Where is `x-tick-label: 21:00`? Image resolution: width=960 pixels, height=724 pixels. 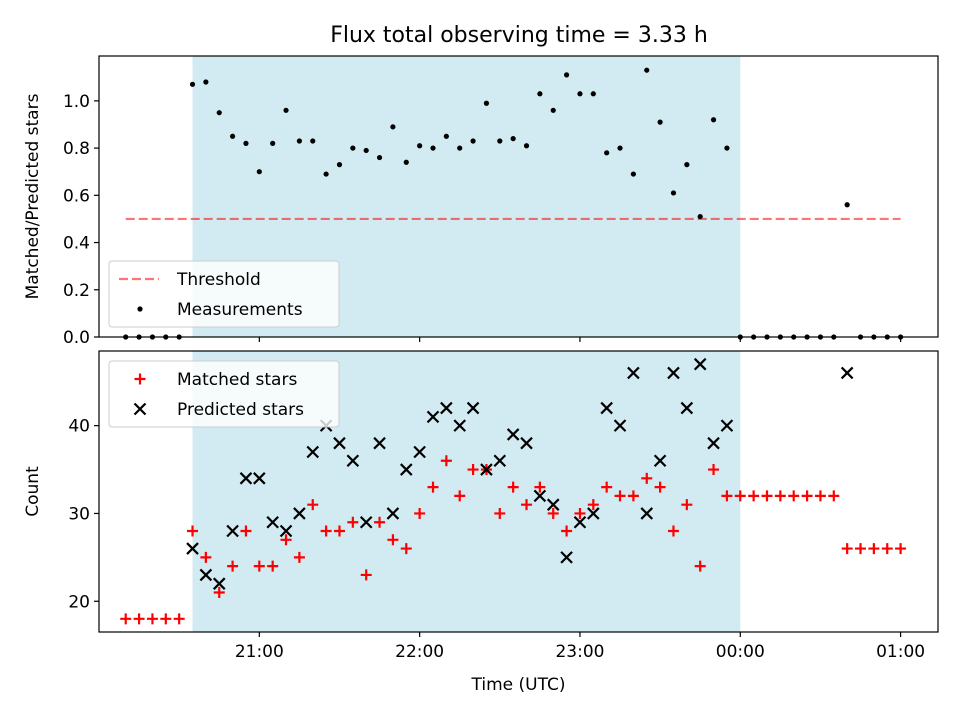 x-tick-label: 21:00 is located at coordinates (259, 652).